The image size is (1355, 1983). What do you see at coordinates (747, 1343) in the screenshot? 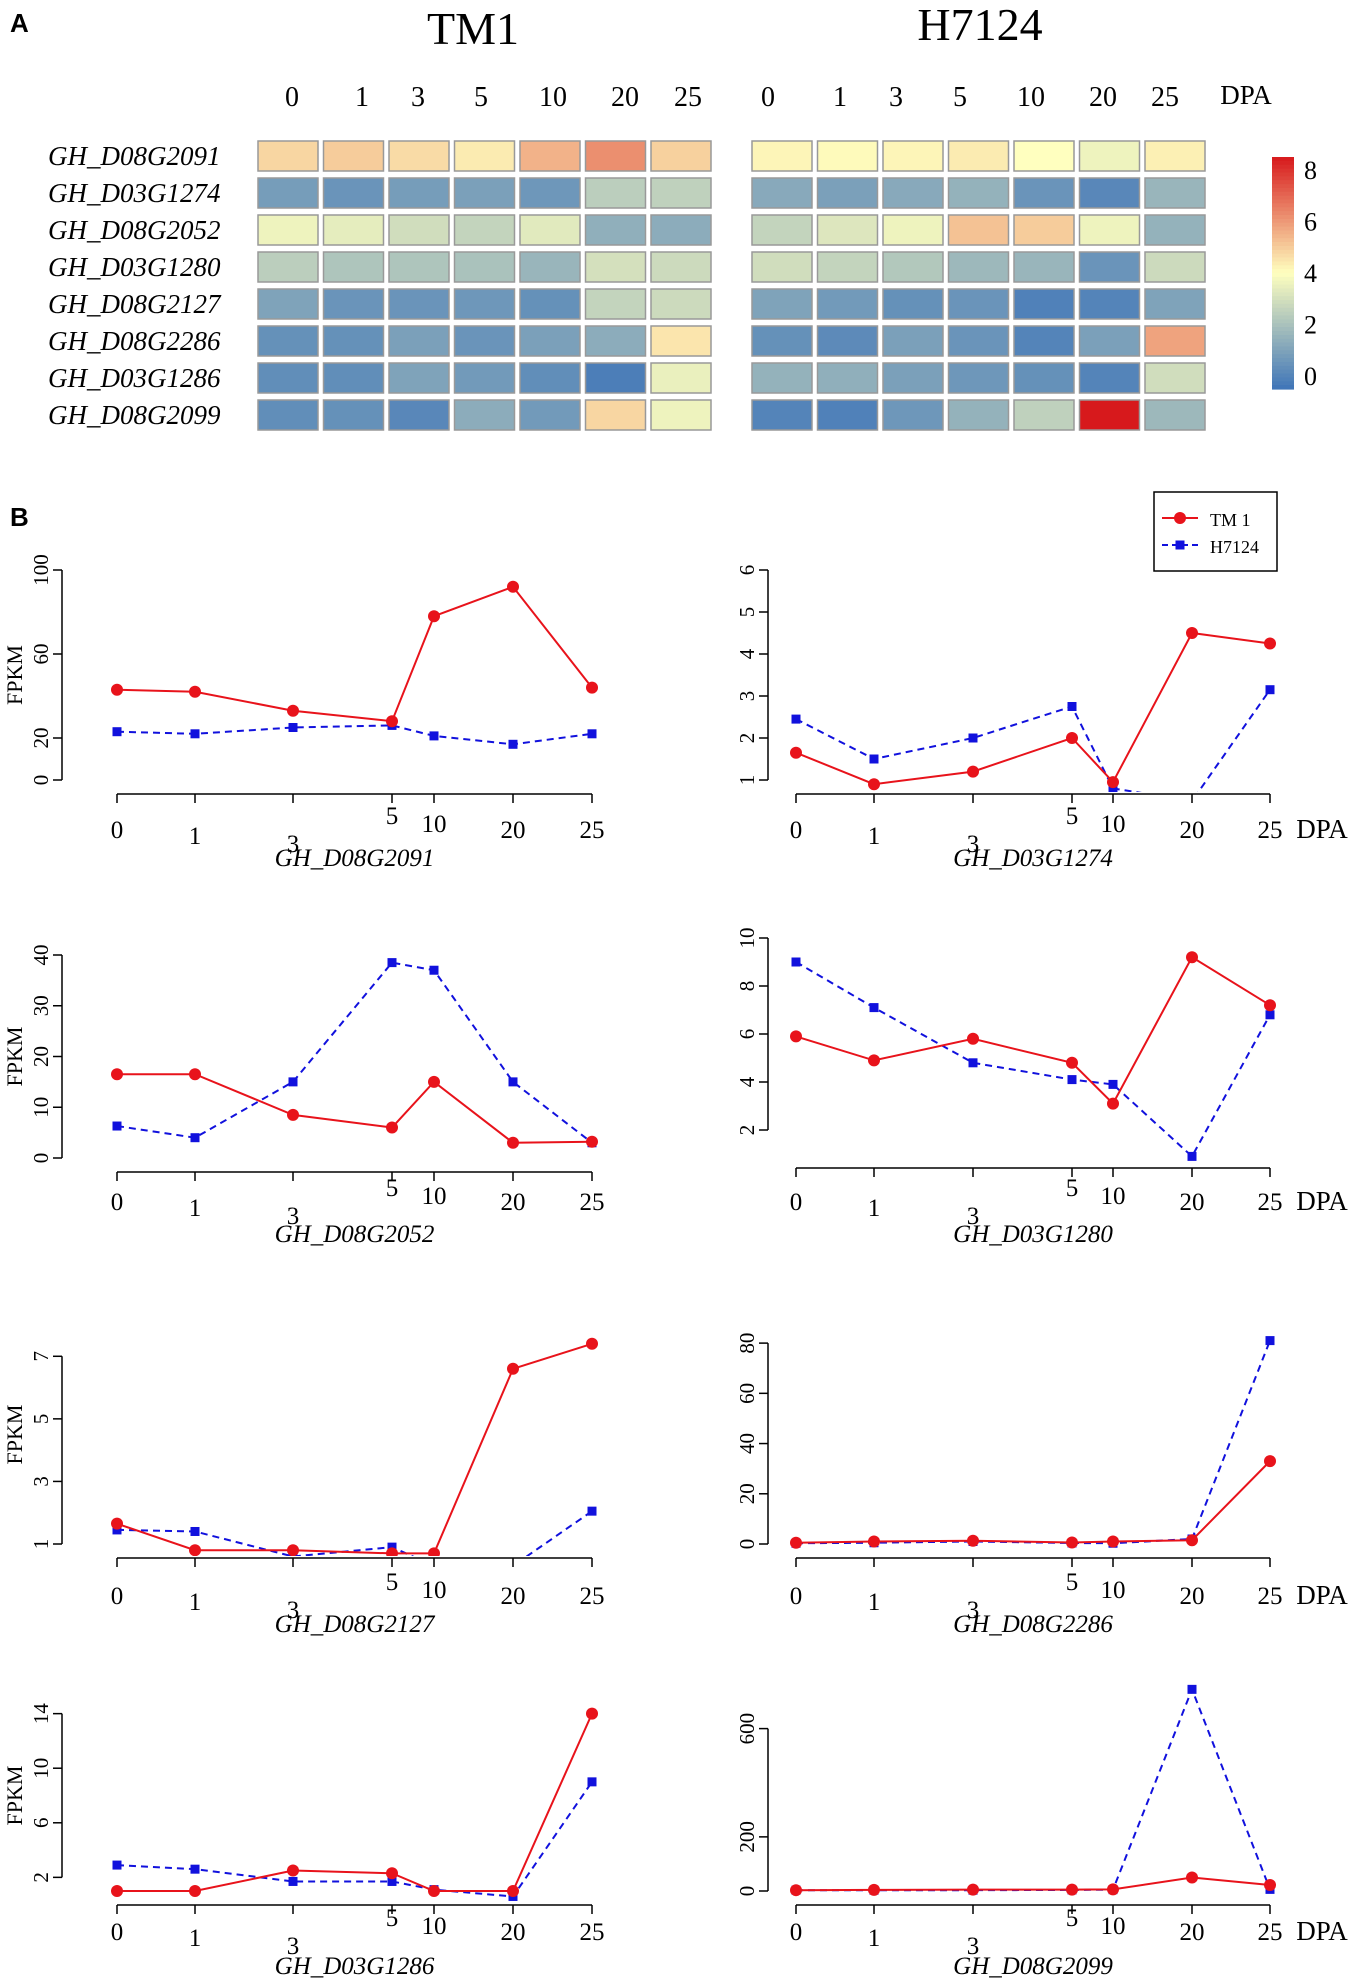
I see `y-tick-label: 80` at bounding box center [747, 1343].